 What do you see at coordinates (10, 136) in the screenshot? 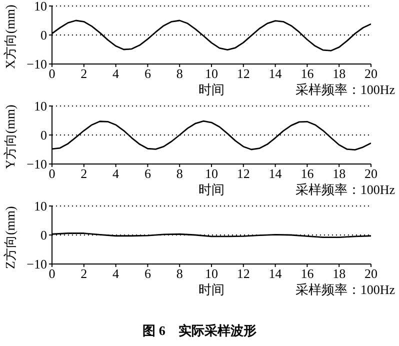
I see `y-axis-title: Y方向(mm)` at bounding box center [10, 136].